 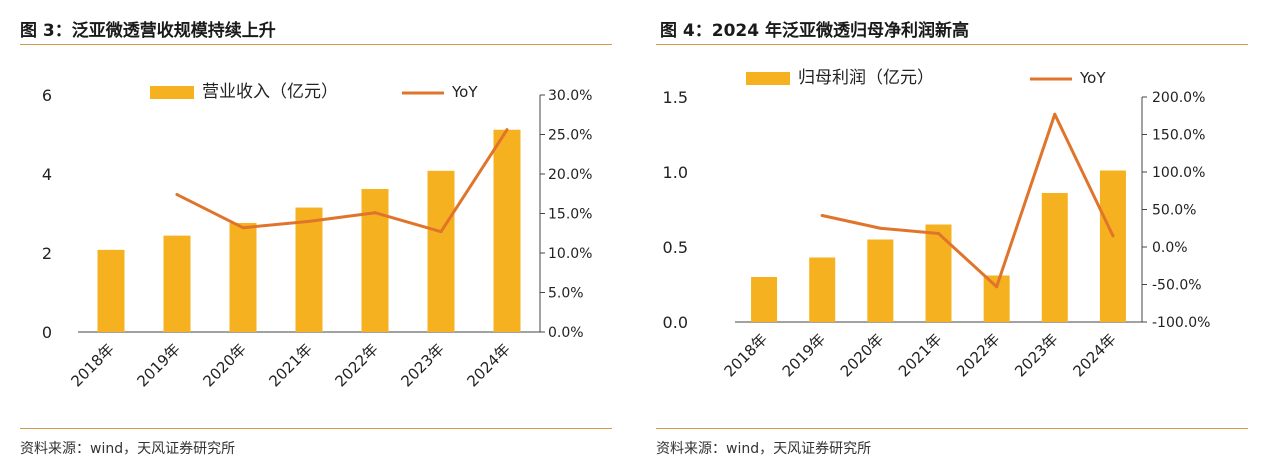 What do you see at coordinates (47, 174) in the screenshot?
I see `left-axis-tick-label: 4` at bounding box center [47, 174].